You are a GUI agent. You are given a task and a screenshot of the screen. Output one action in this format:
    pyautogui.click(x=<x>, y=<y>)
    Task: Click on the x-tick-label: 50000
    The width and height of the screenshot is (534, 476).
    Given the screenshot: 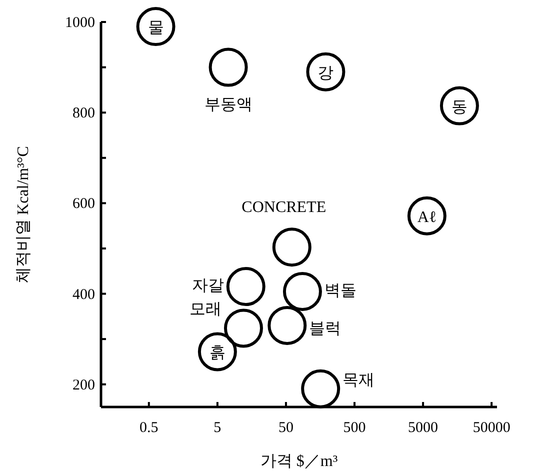 What is the action you would take?
    pyautogui.click(x=491, y=428)
    